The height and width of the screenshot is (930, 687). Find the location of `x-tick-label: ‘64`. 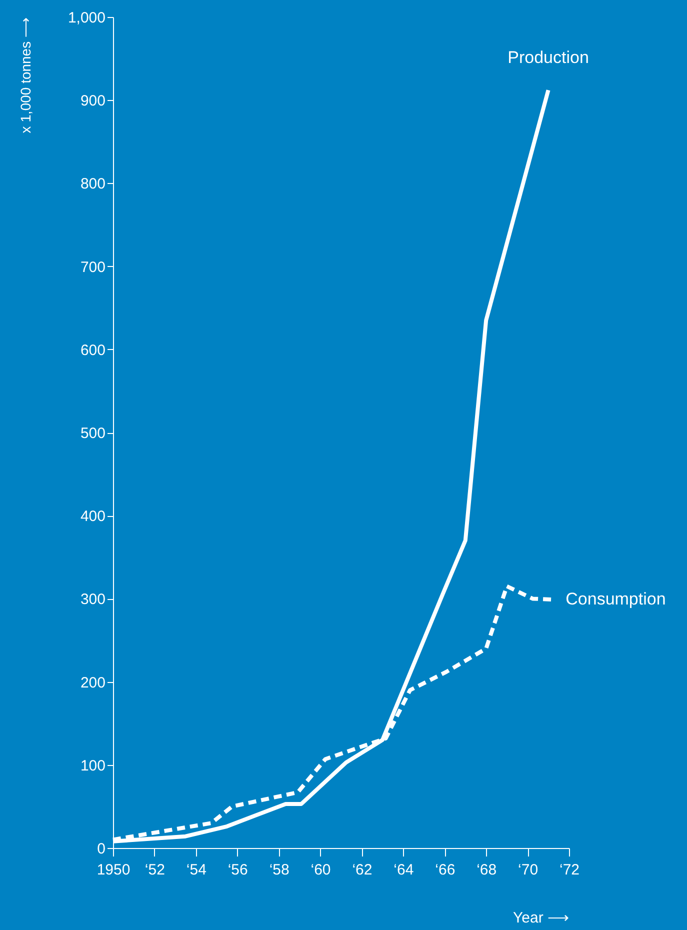

x-tick-label: ‘64 is located at coordinates (404, 870).